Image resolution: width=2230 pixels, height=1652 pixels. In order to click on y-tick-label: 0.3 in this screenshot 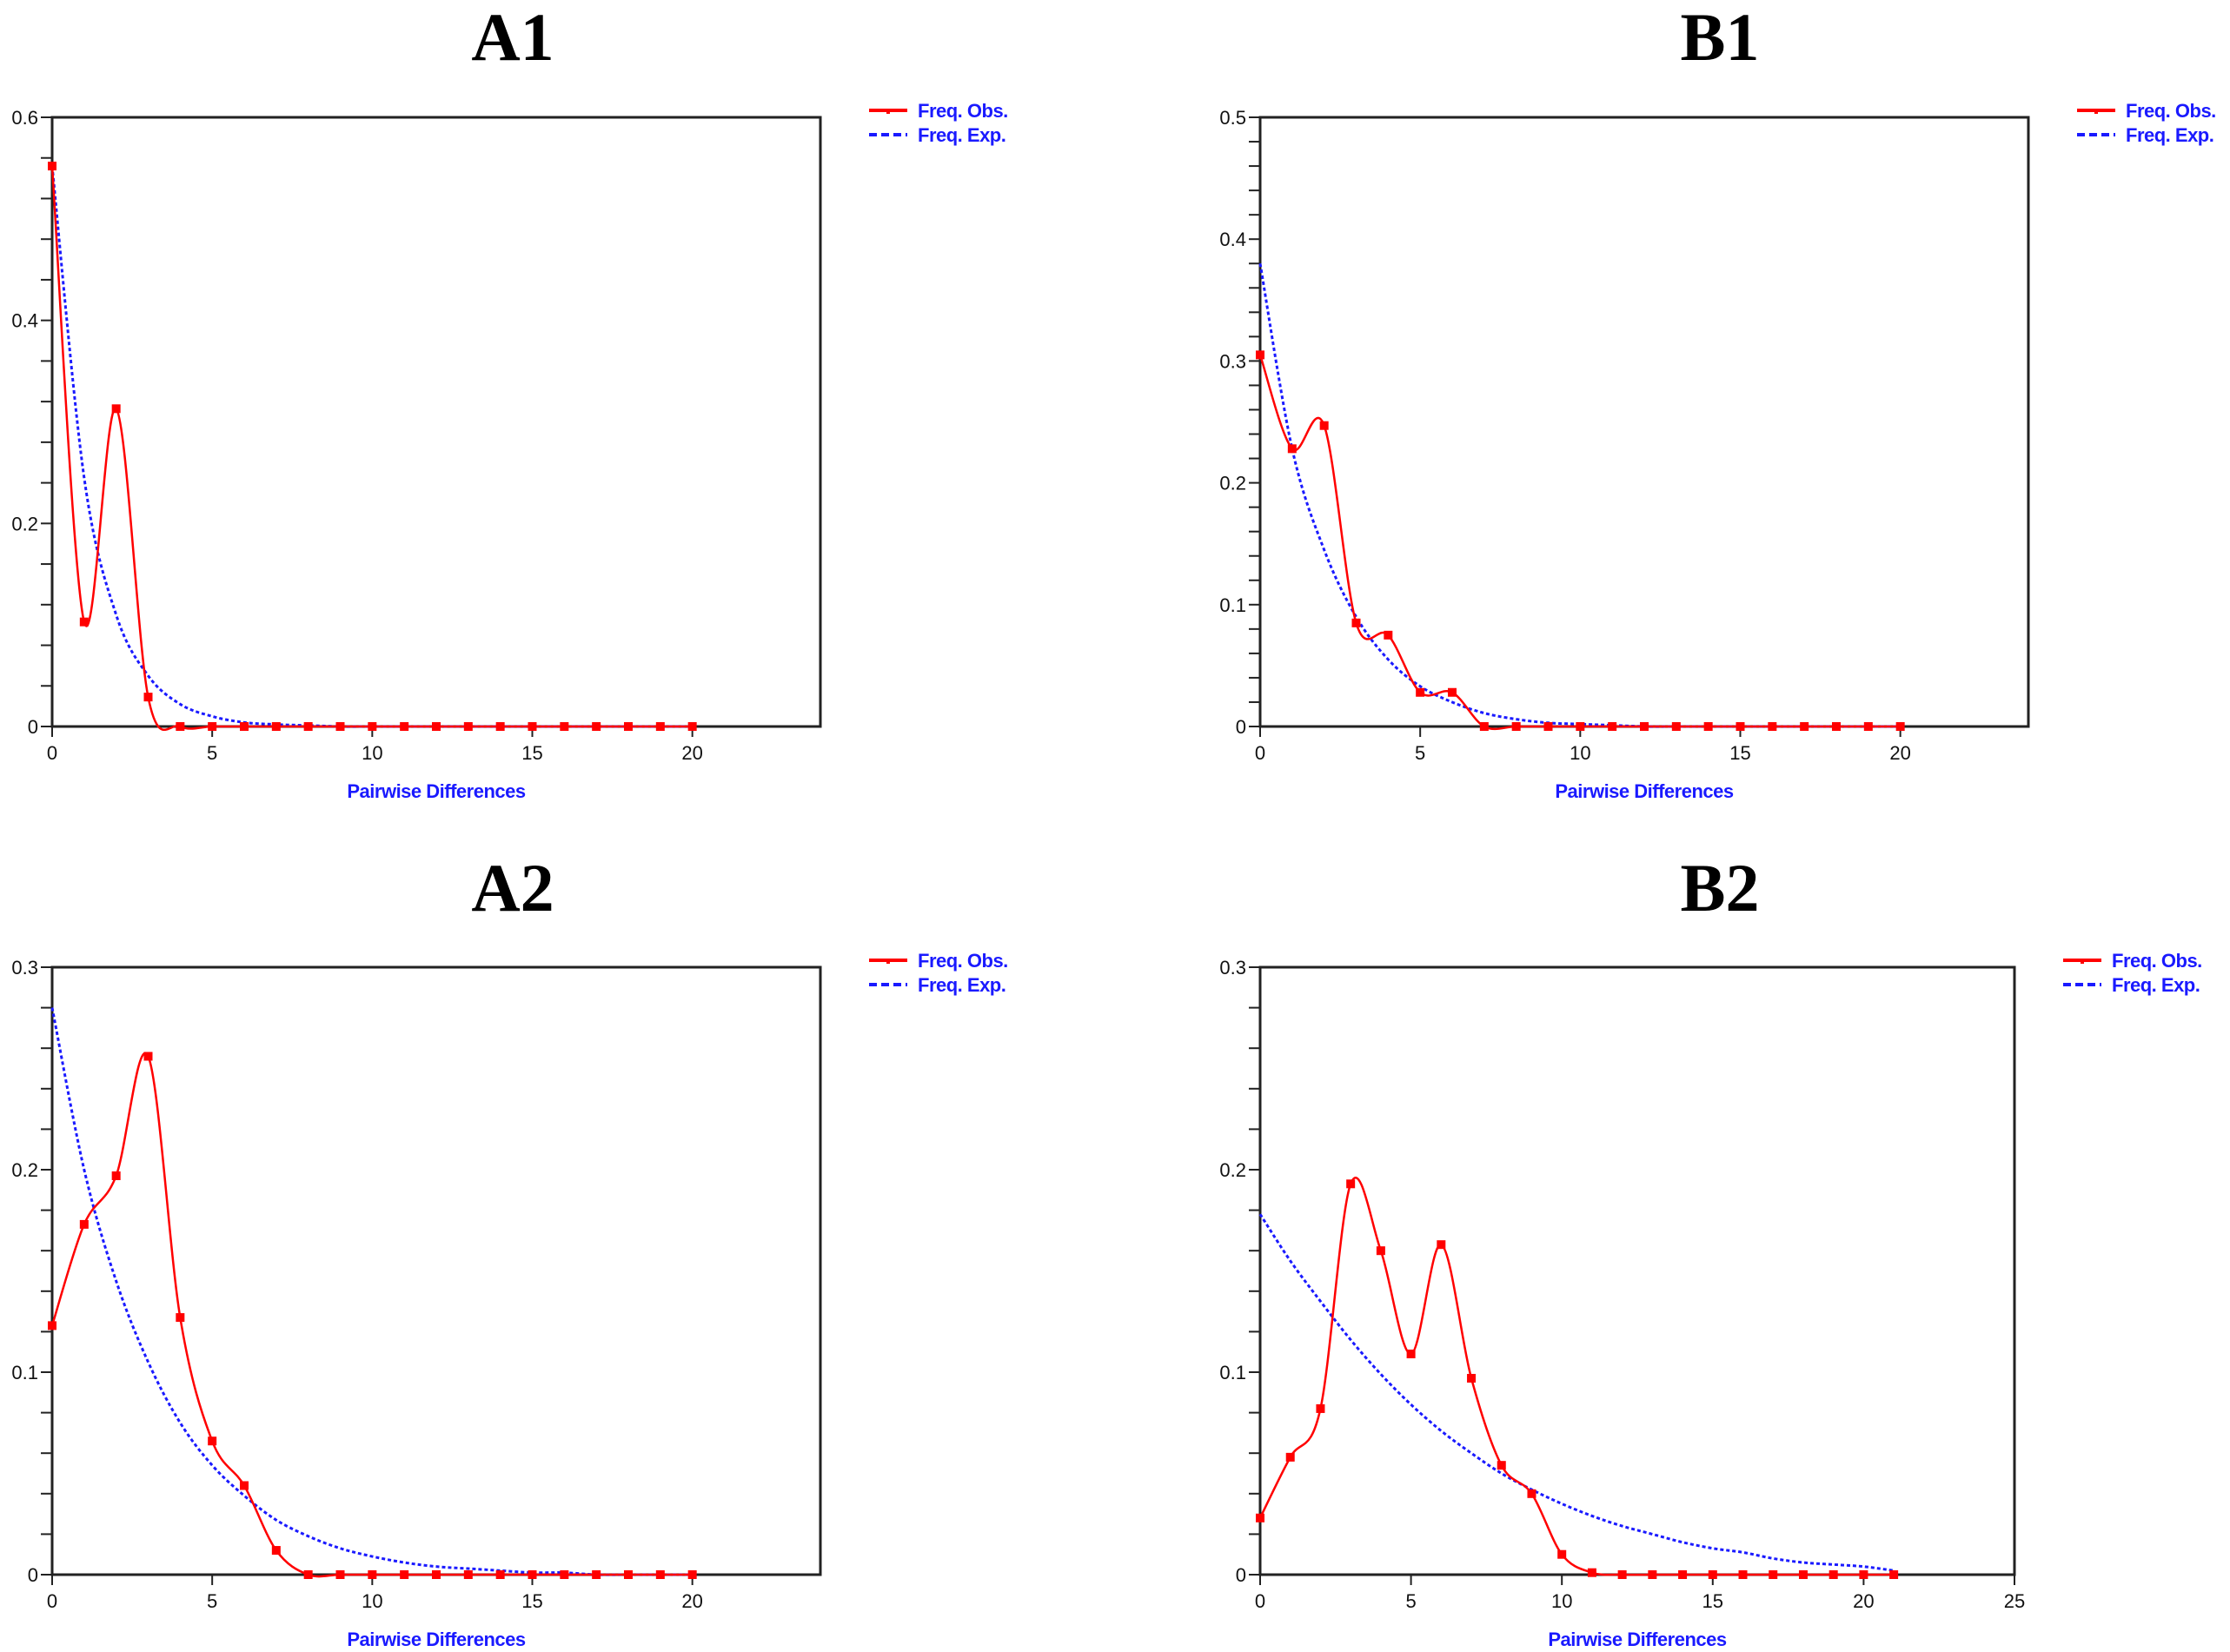, I will do `click(1232, 968)`.